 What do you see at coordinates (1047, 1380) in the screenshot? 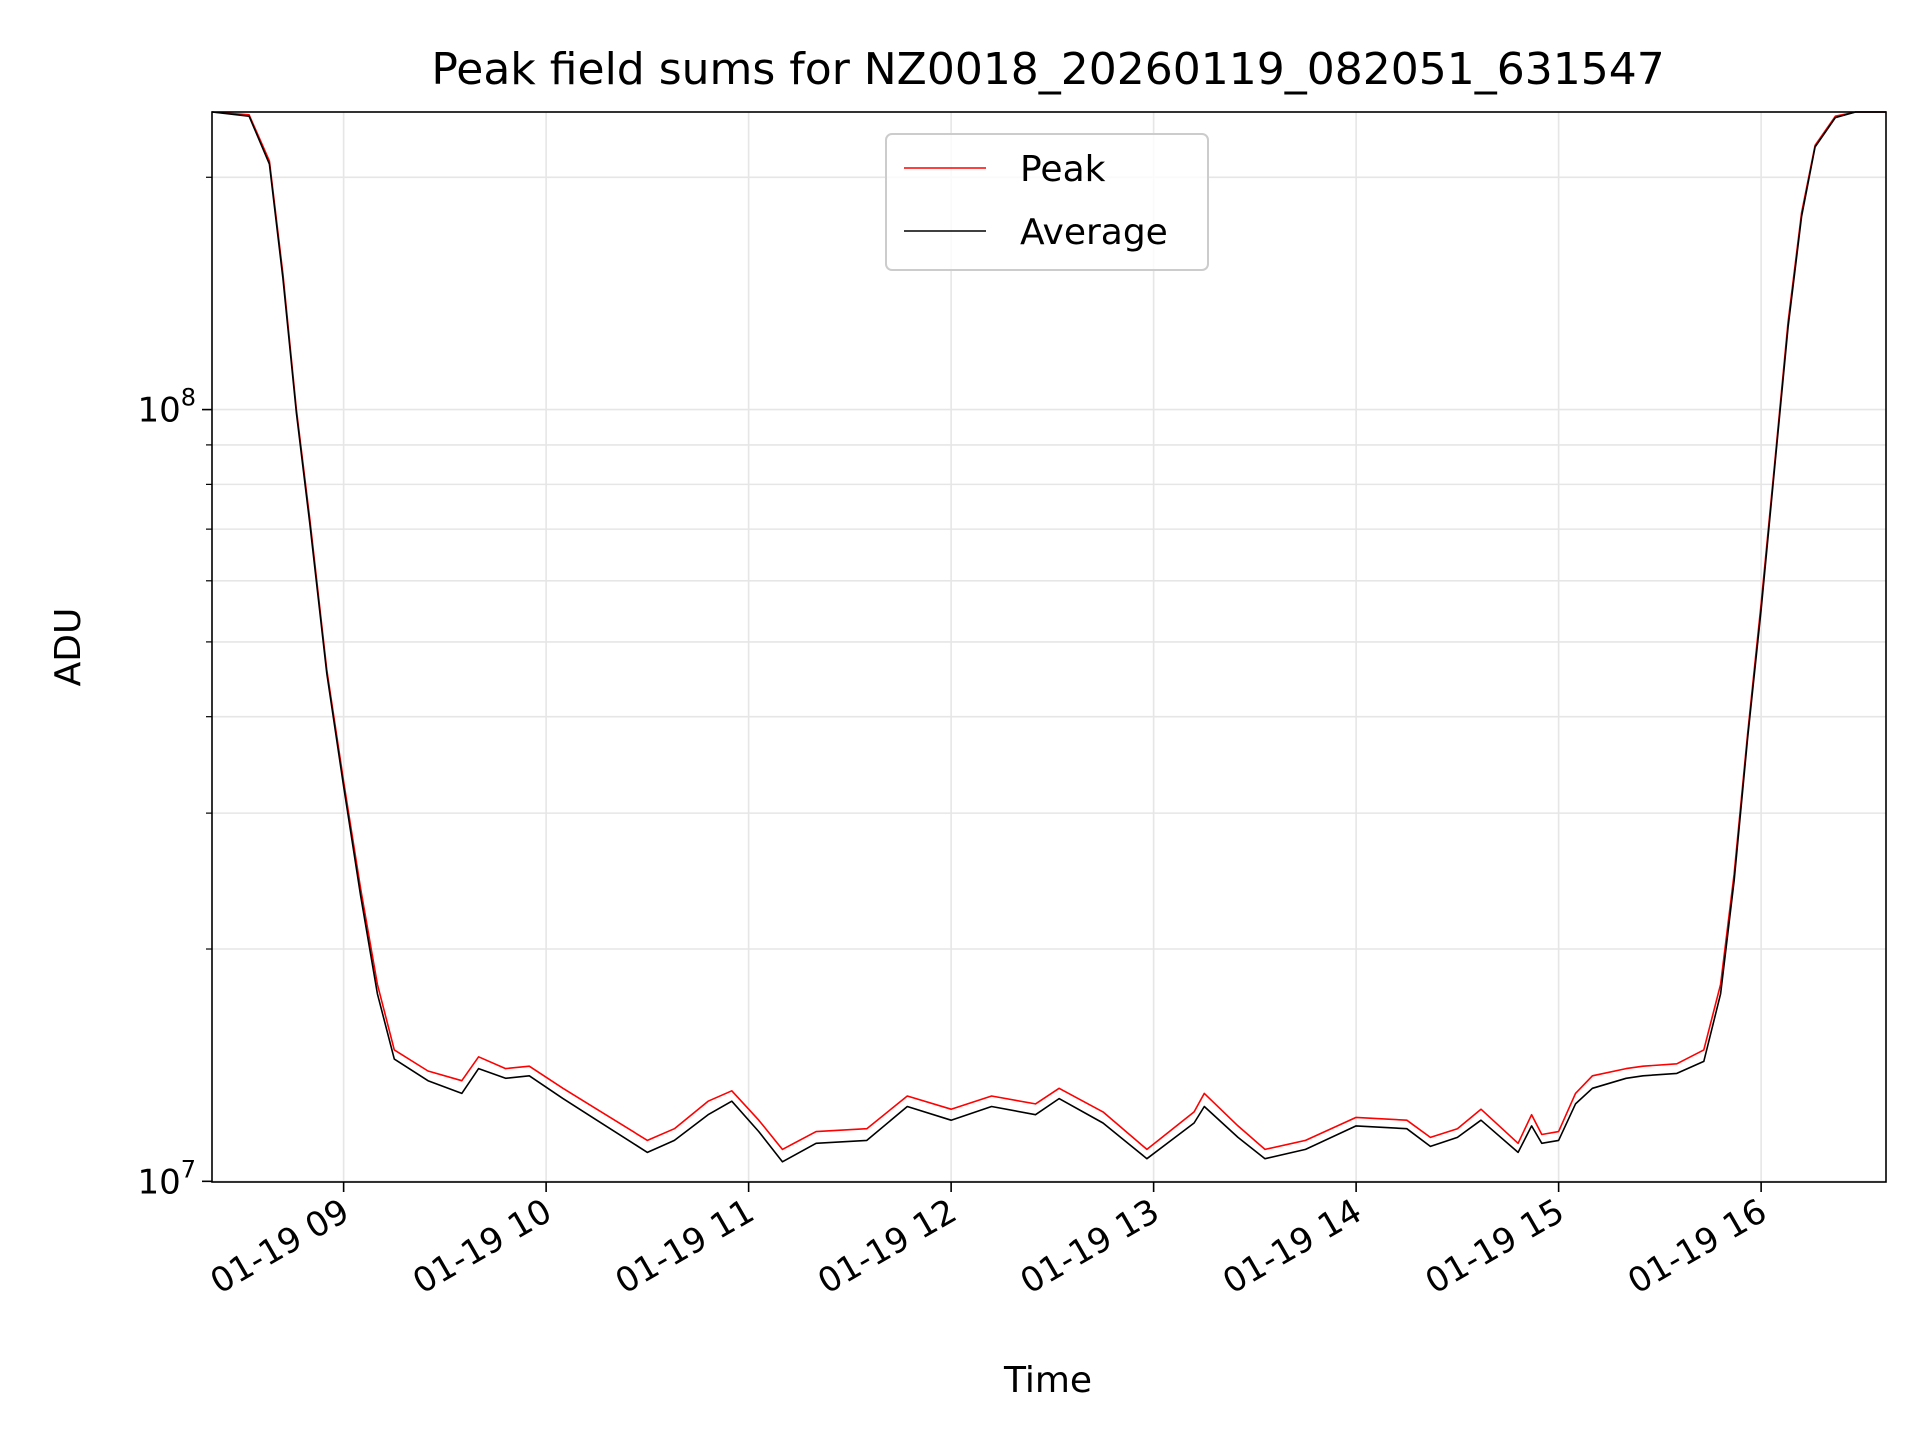
I see `x-axis-label: Time` at bounding box center [1047, 1380].